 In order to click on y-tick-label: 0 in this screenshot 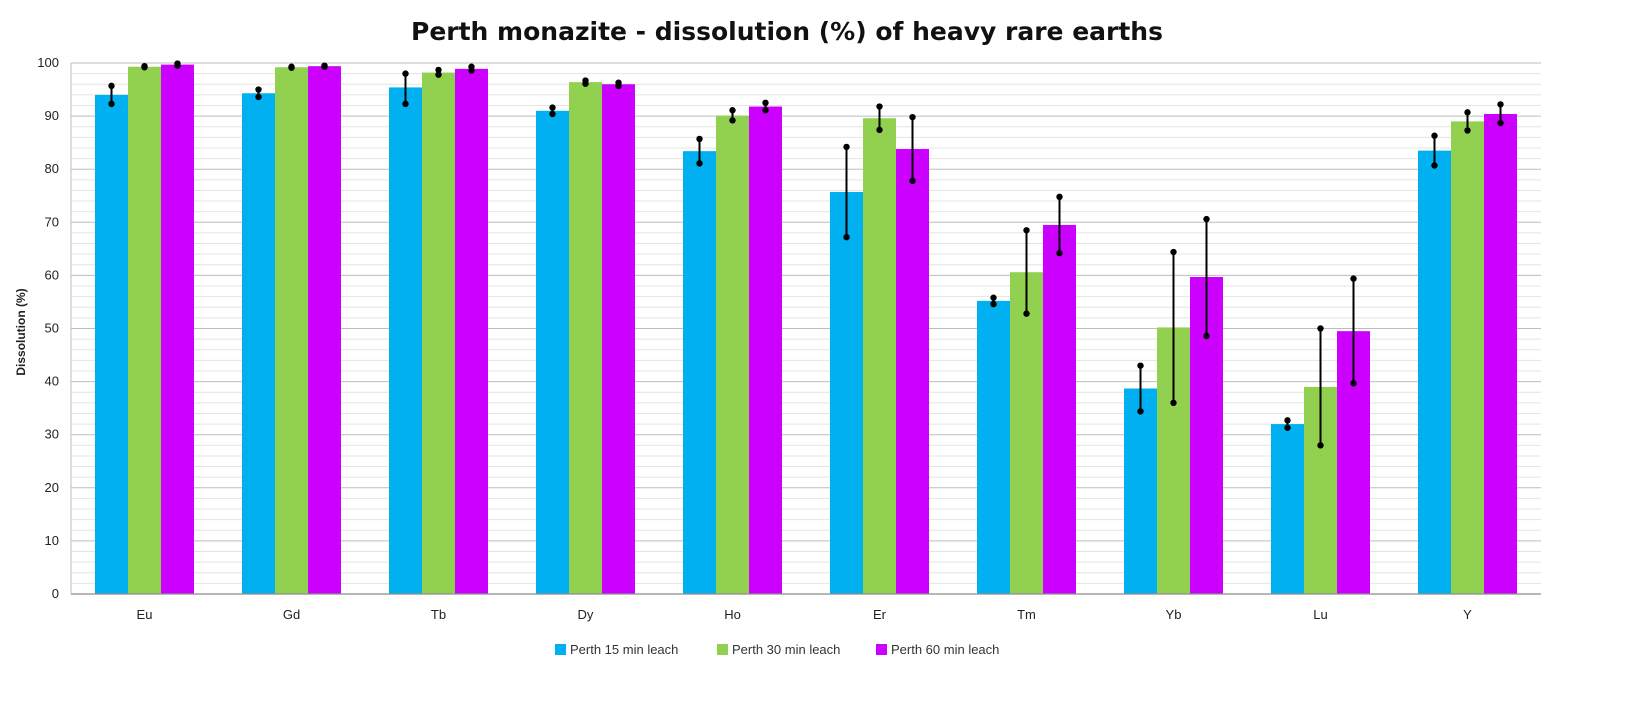, I will do `click(55, 593)`.